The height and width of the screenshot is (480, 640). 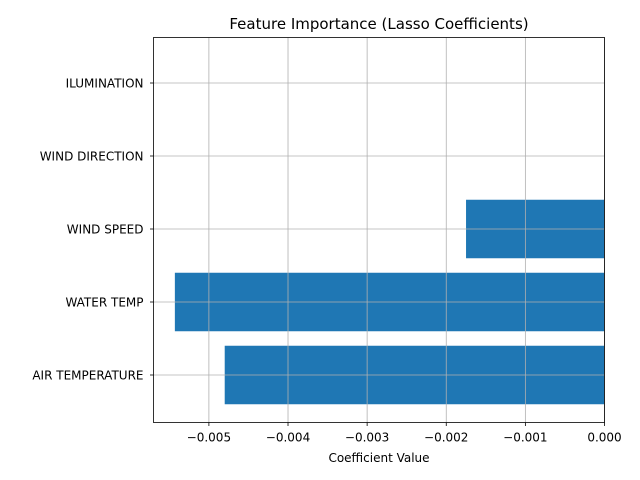 I want to click on x-tick-label: −0.003, so click(x=367, y=438).